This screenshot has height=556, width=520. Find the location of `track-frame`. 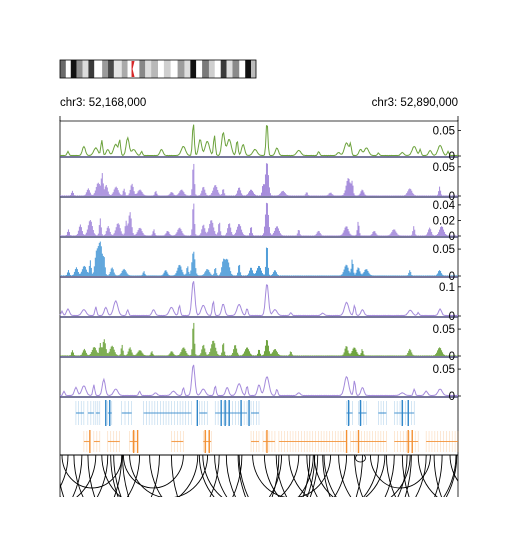

track-frame is located at coordinates (259, 378).